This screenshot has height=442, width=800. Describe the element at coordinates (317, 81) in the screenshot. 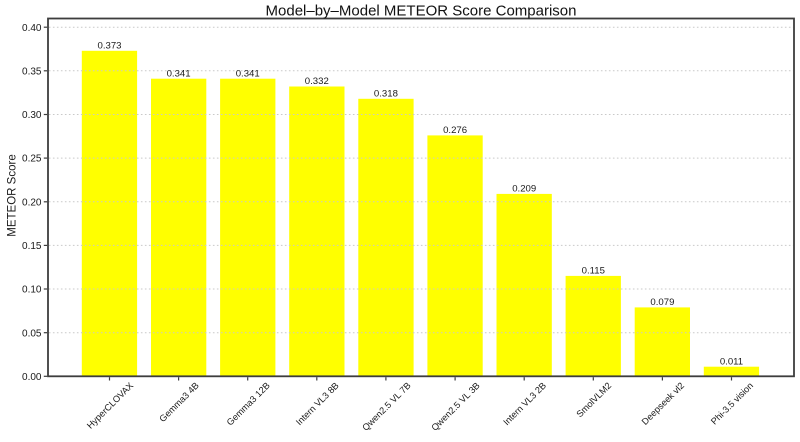

I see `svg-text: 0.332` at that location.